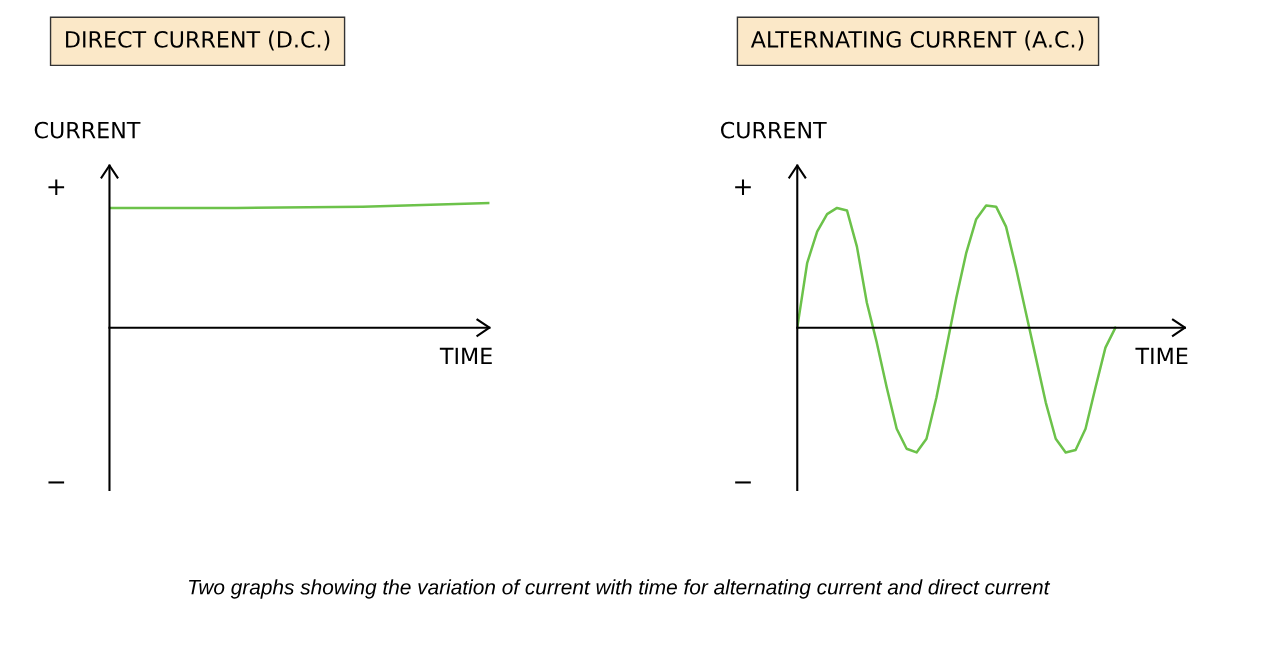 The width and height of the screenshot is (1288, 662). What do you see at coordinates (198, 40) in the screenshot?
I see `chart-title: DIRECT CURRENT (D.C.)` at bounding box center [198, 40].